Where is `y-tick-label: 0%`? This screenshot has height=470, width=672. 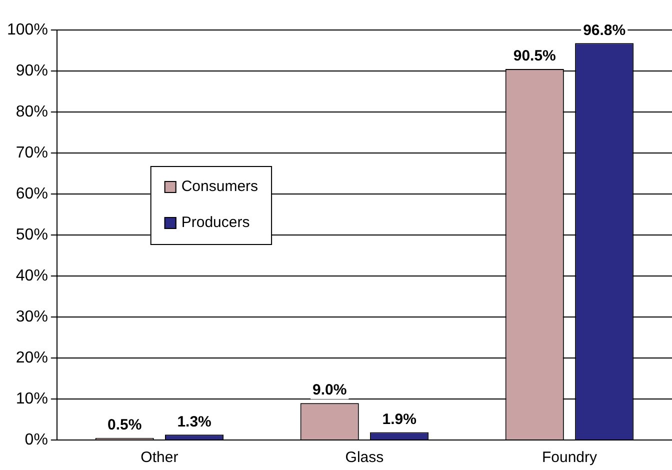 y-tick-label: 0% is located at coordinates (36, 439).